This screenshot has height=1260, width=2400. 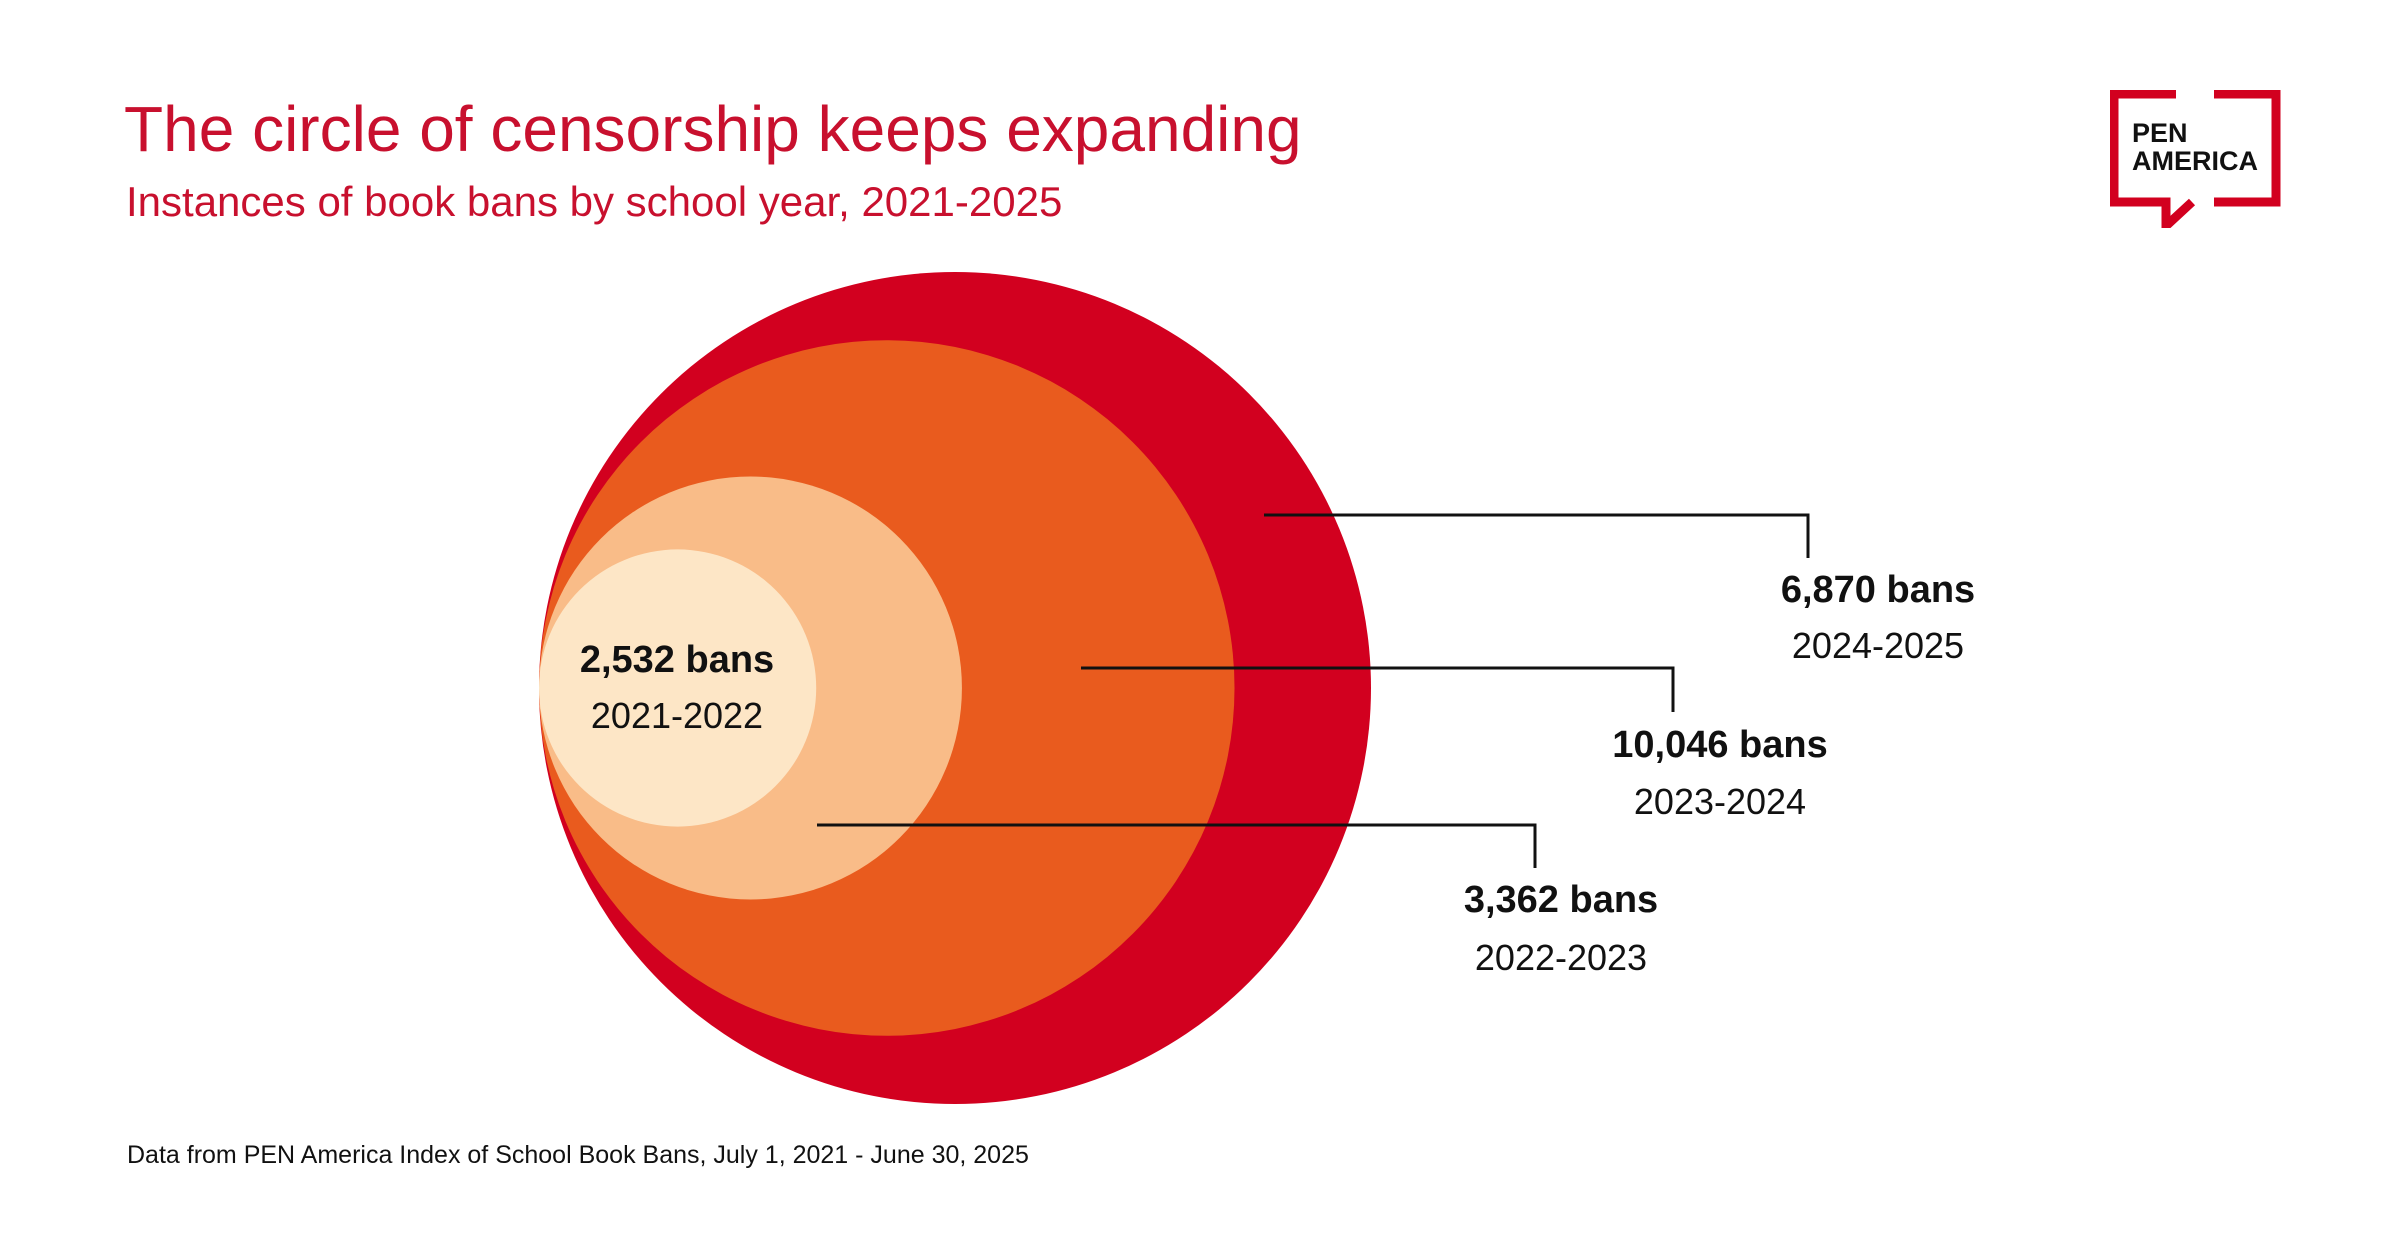 I want to click on label-year-2021-2022: 2021-2022, so click(x=677, y=715).